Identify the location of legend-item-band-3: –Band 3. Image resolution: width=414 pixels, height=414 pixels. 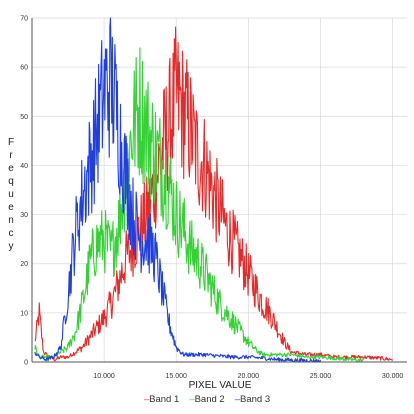
(252, 399).